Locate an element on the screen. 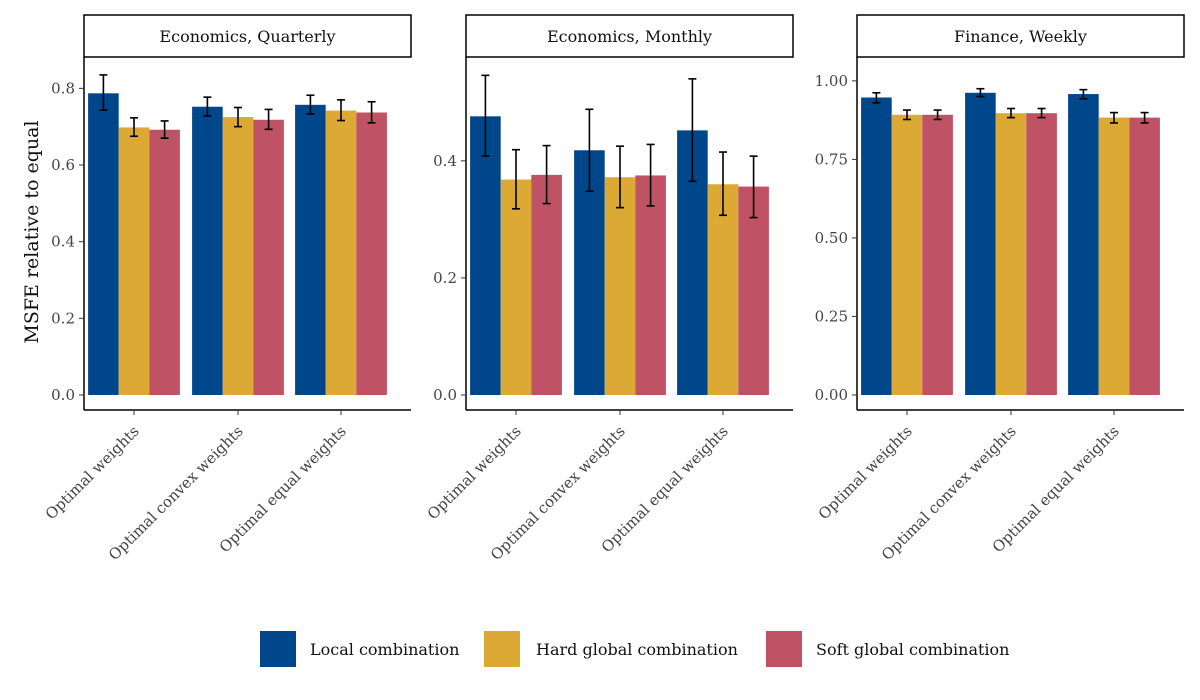 Image resolution: width=1200 pixels, height=700 pixels. y-axis-label: MSFE relative to equal is located at coordinates (32, 231).